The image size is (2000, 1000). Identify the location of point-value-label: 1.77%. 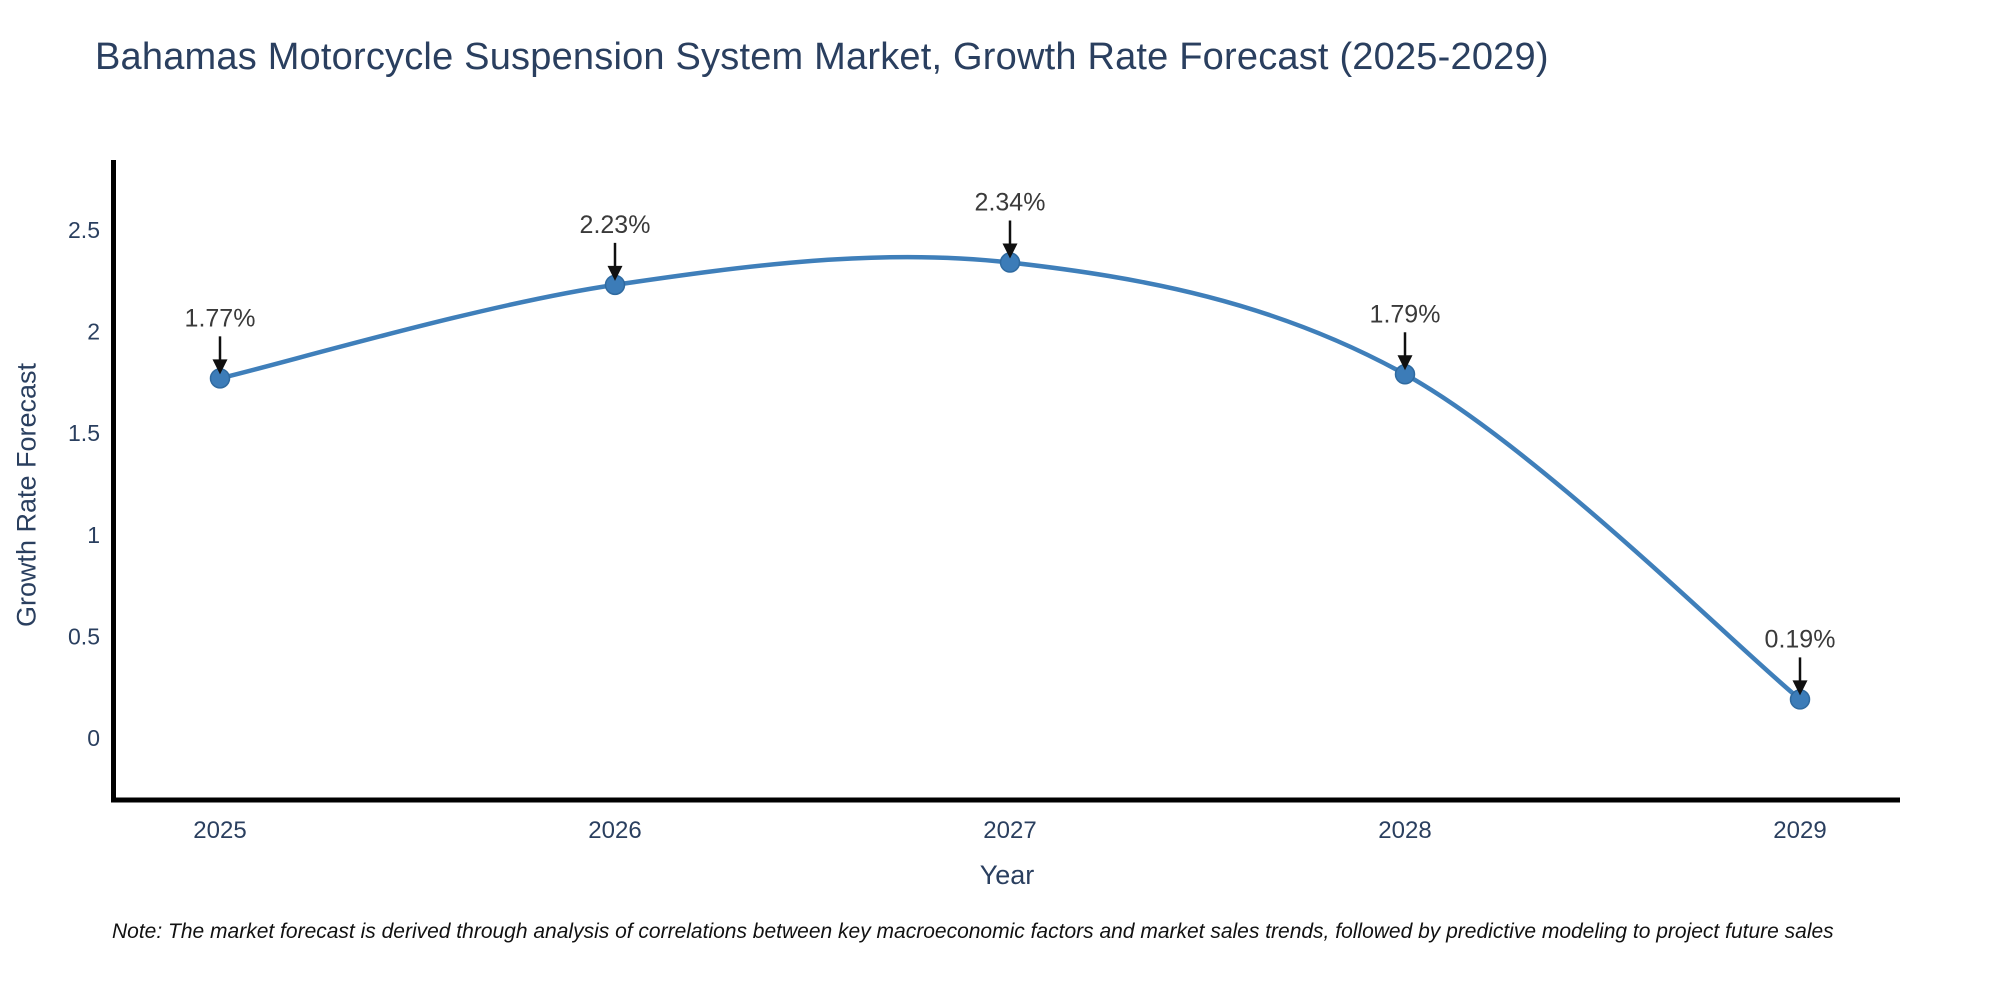
(220, 318).